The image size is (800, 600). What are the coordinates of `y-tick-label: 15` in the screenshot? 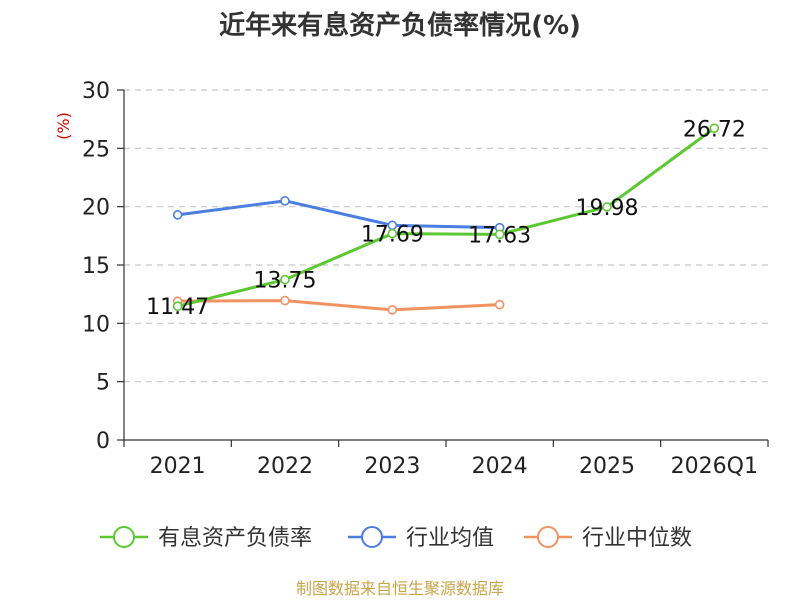 It's located at (96, 266).